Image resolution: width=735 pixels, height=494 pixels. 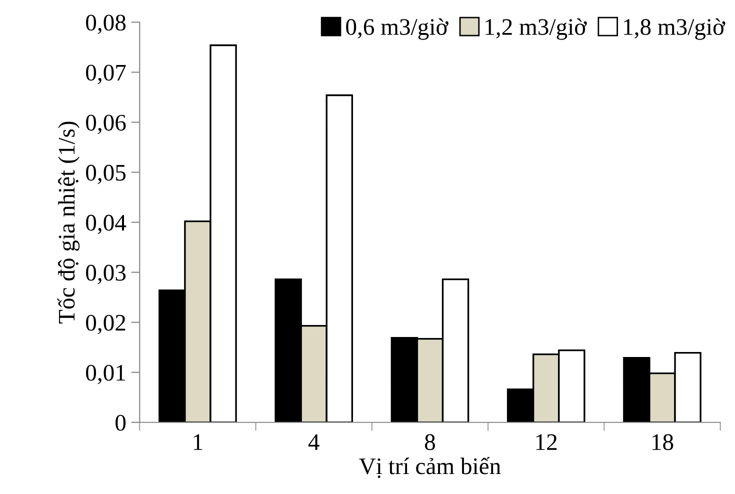 I want to click on legend-label: 1,8 m3/giờ, so click(x=675, y=29).